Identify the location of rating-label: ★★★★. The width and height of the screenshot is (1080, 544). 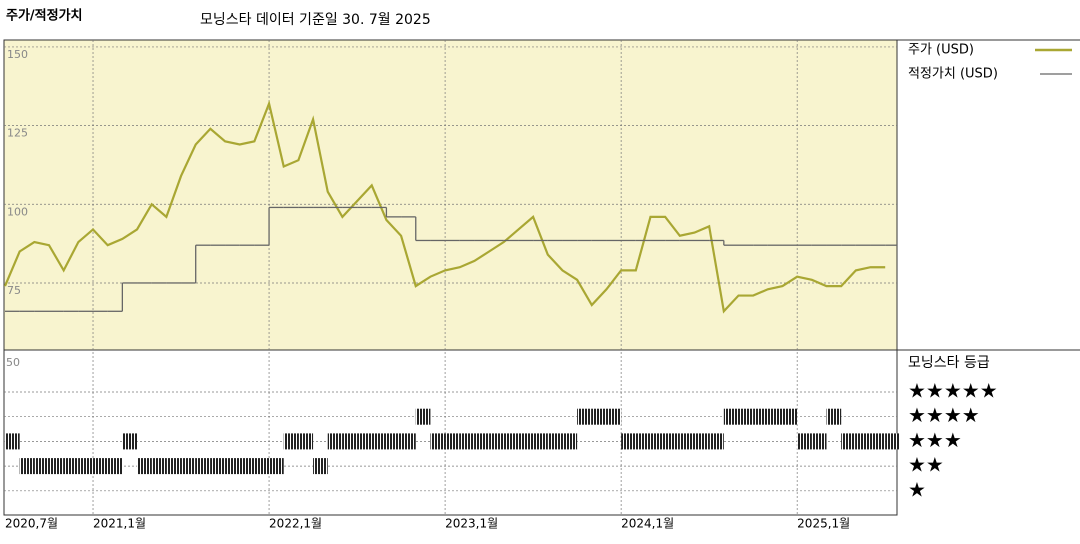
(944, 415).